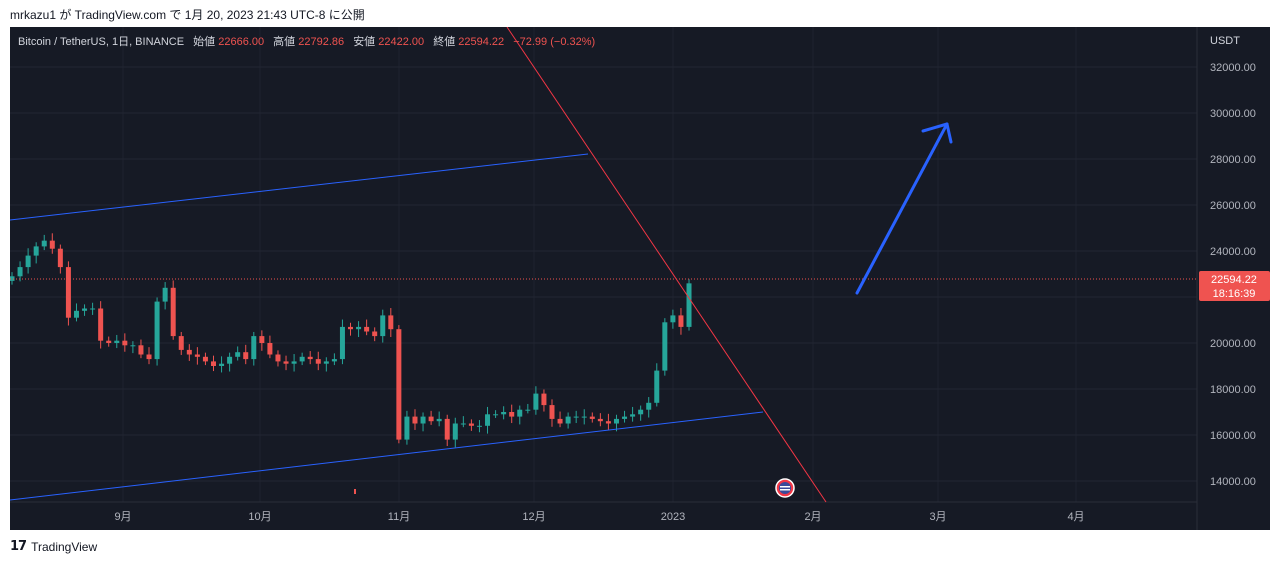  Describe the element at coordinates (904, 208) in the screenshot. I see `up-arrow-drawing` at that location.